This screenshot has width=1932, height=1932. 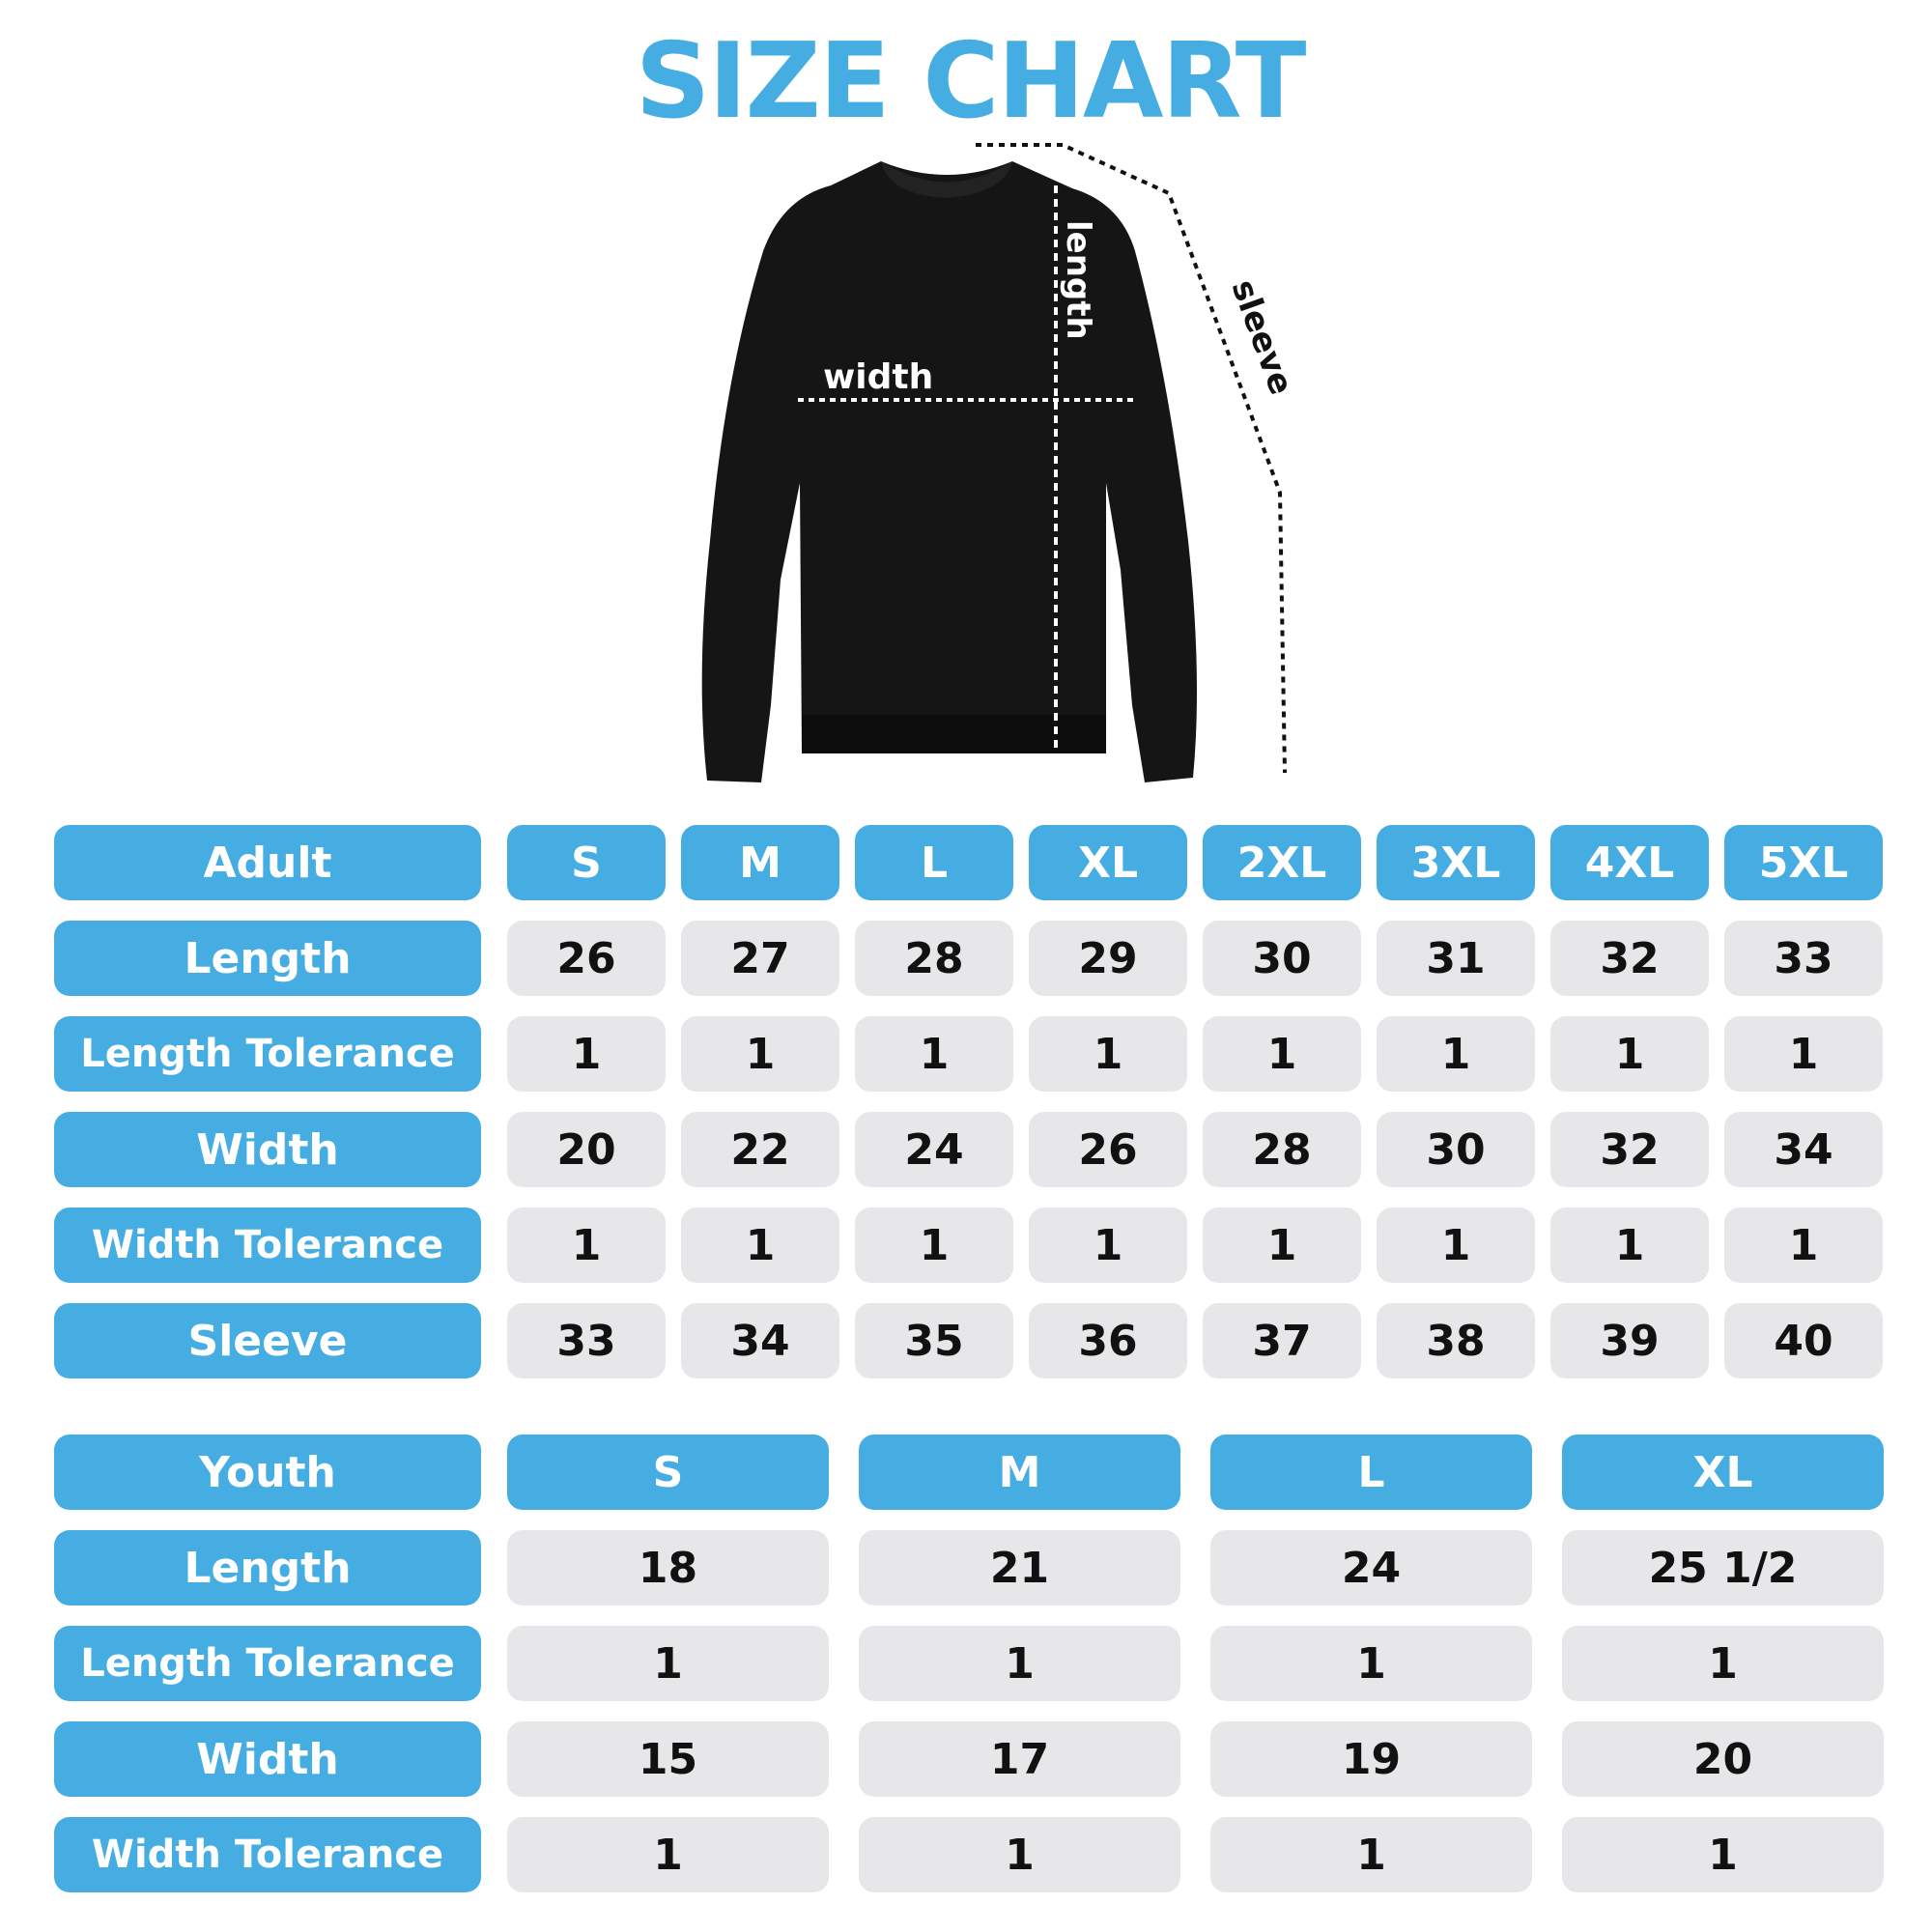 I want to click on youth-value-cell: 19, so click(x=1371, y=1759).